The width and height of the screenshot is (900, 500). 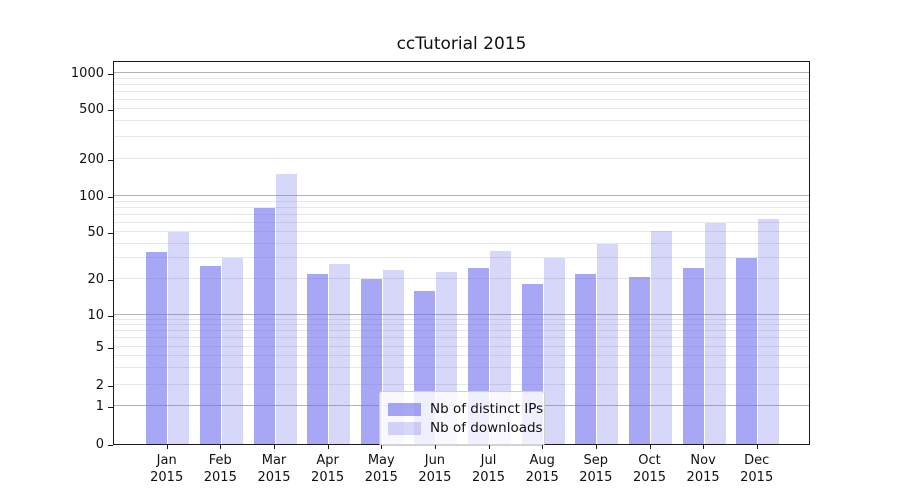 I want to click on y-tick-label: 1000, so click(x=87, y=73).